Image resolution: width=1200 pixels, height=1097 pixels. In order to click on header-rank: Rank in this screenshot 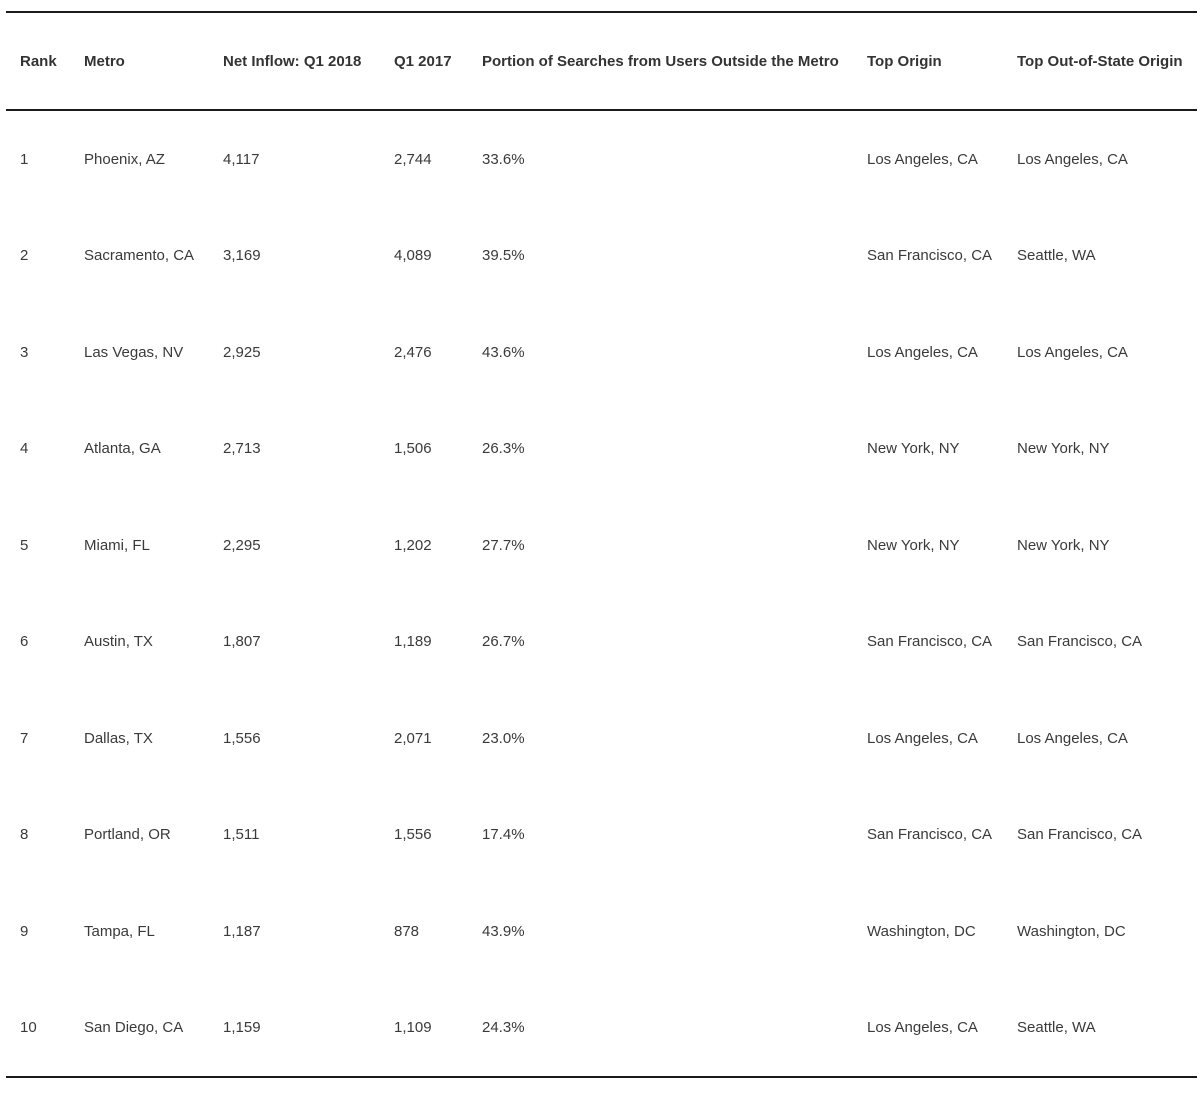, I will do `click(38, 61)`.